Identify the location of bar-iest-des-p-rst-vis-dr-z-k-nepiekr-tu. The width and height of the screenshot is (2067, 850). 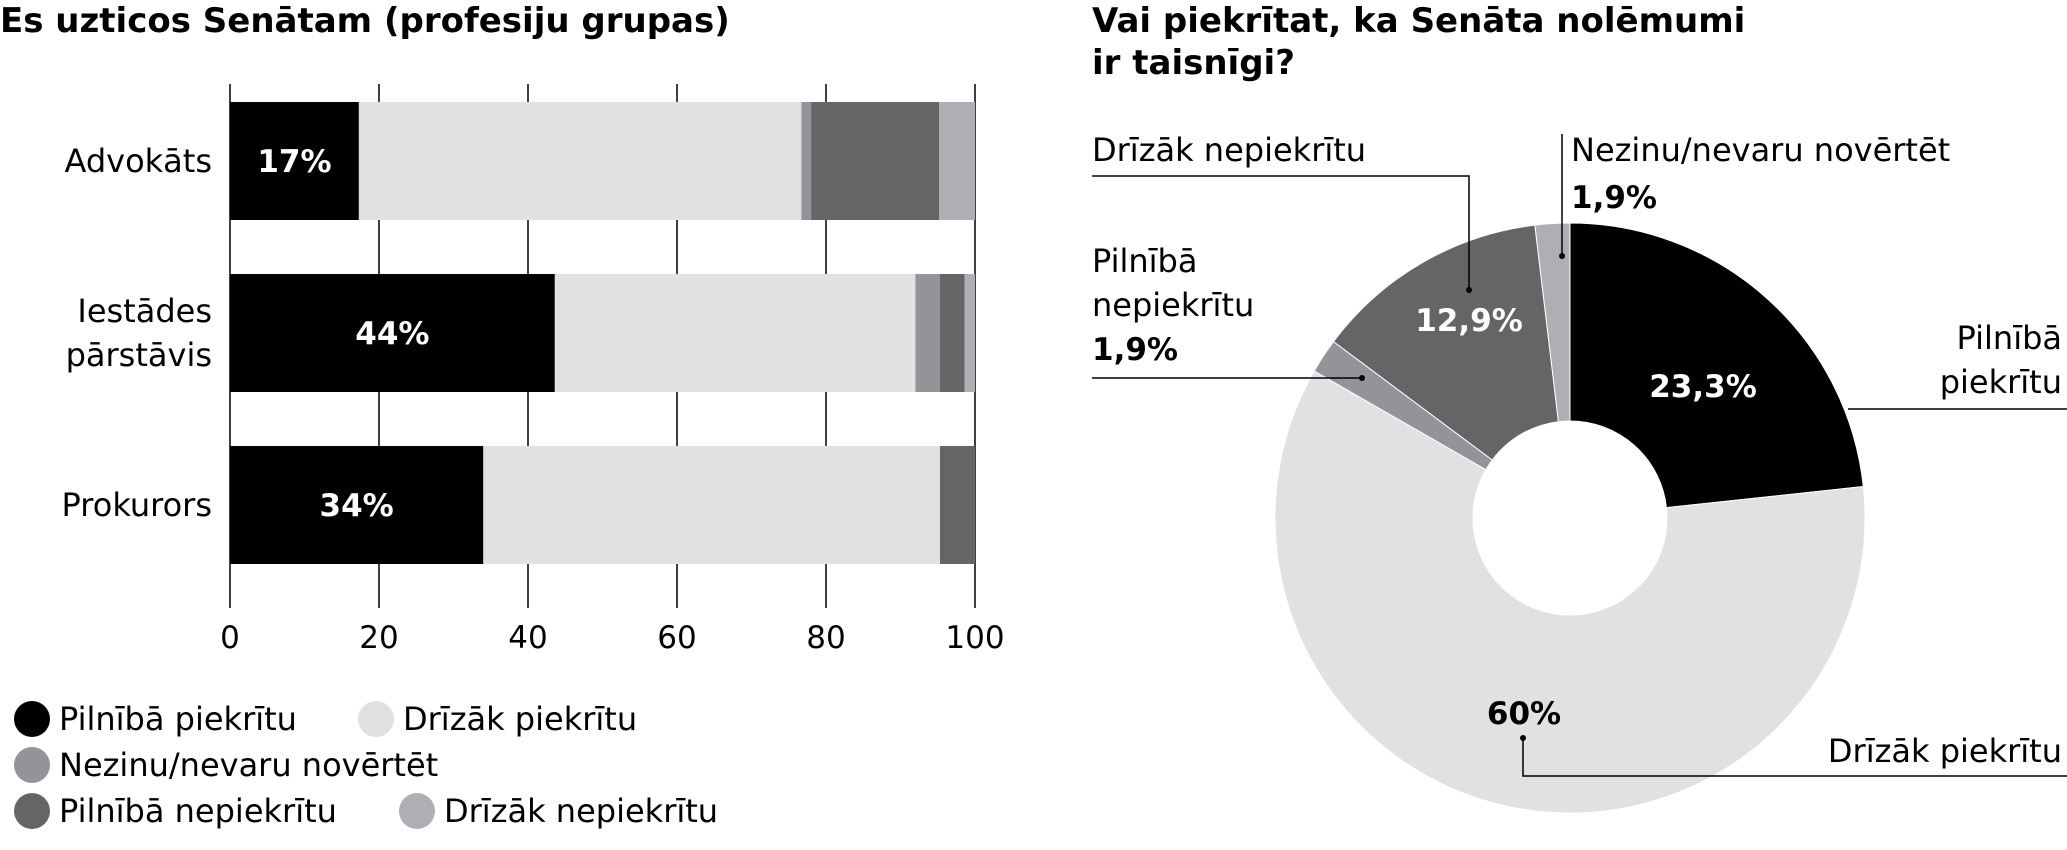
(969, 333).